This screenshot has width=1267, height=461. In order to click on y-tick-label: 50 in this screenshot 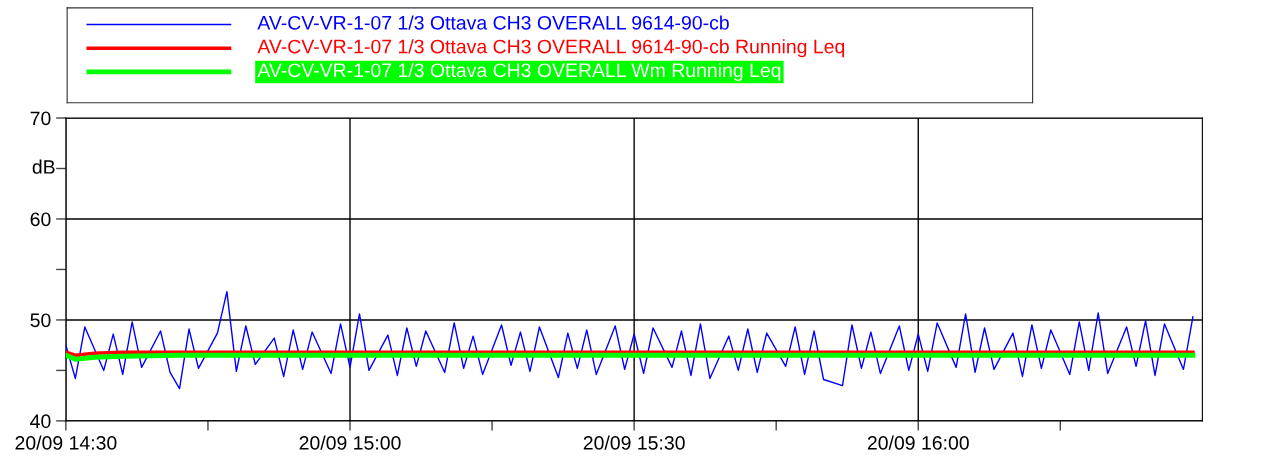, I will do `click(40, 320)`.